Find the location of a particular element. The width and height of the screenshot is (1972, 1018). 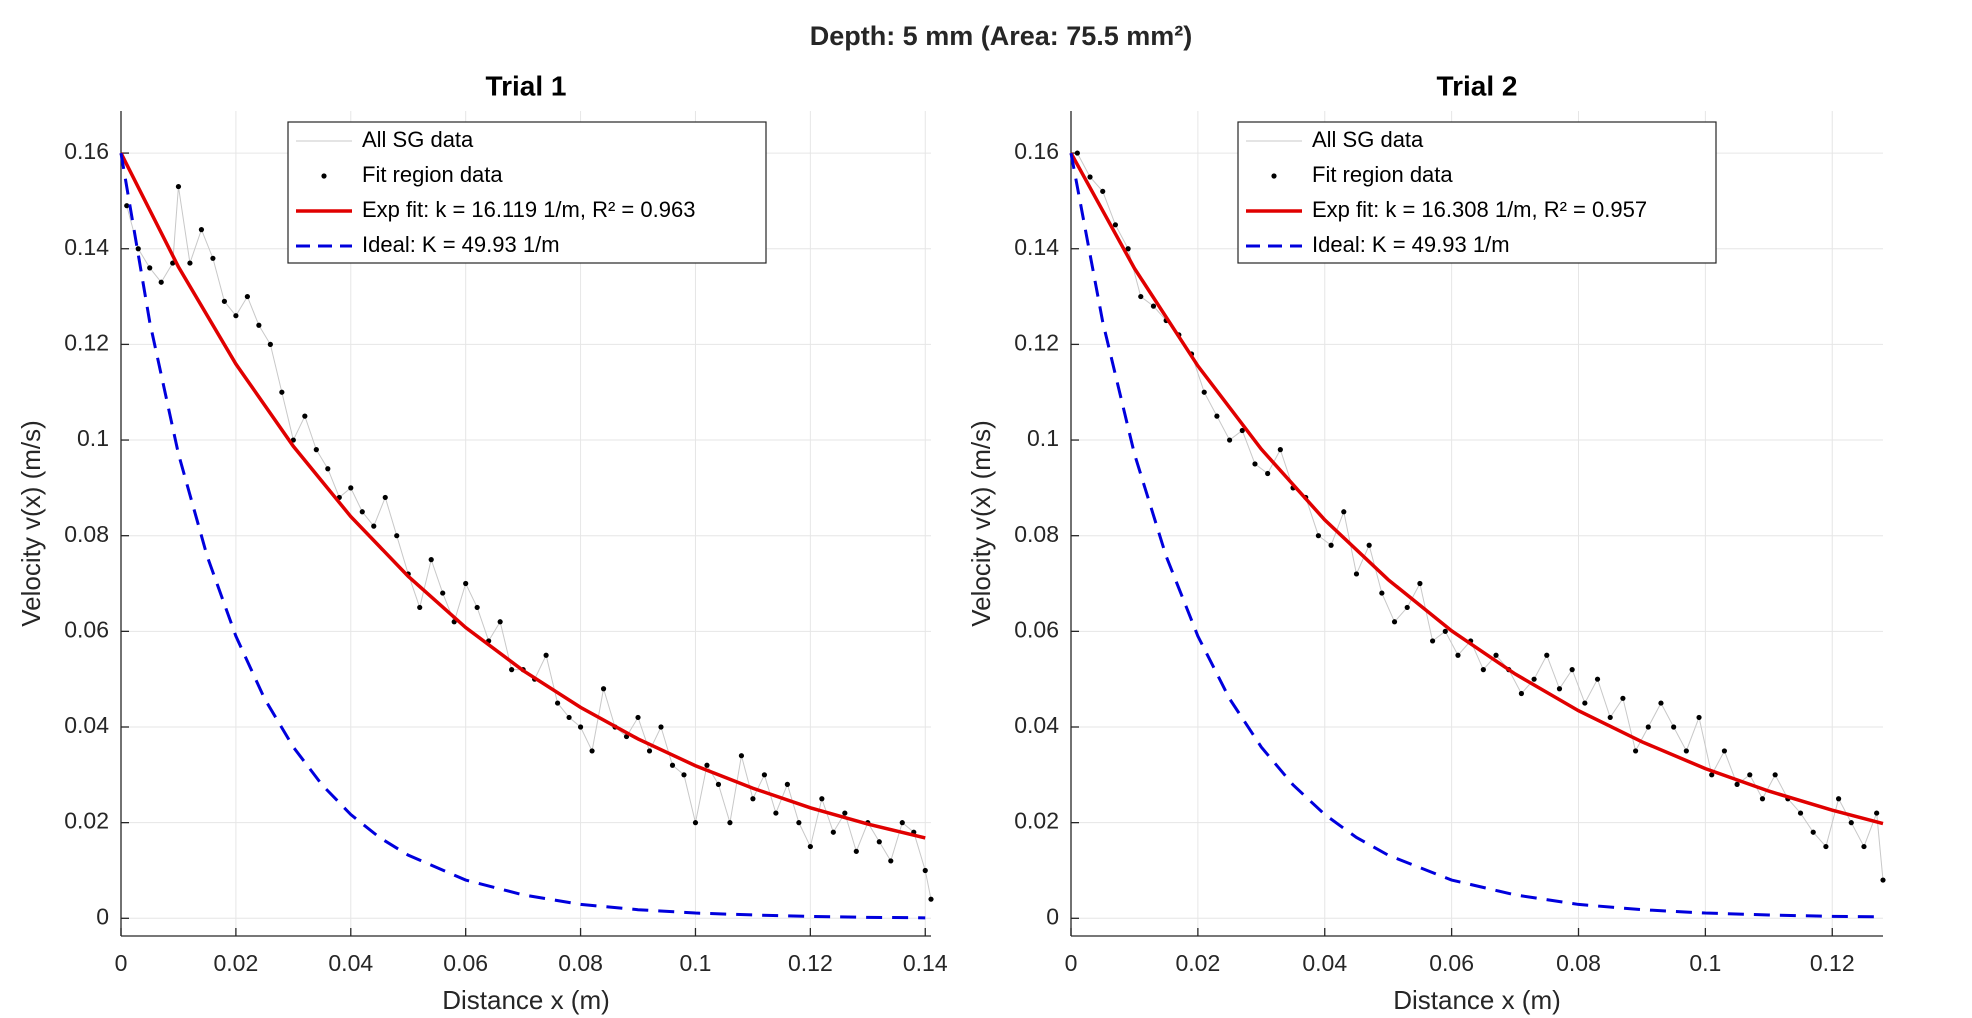

legend-label: All SG data is located at coordinates (418, 139).